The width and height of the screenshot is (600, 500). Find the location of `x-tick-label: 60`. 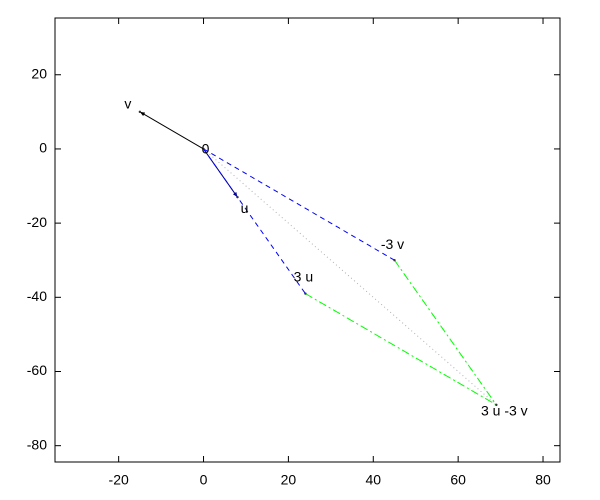

x-tick-label: 60 is located at coordinates (458, 480).